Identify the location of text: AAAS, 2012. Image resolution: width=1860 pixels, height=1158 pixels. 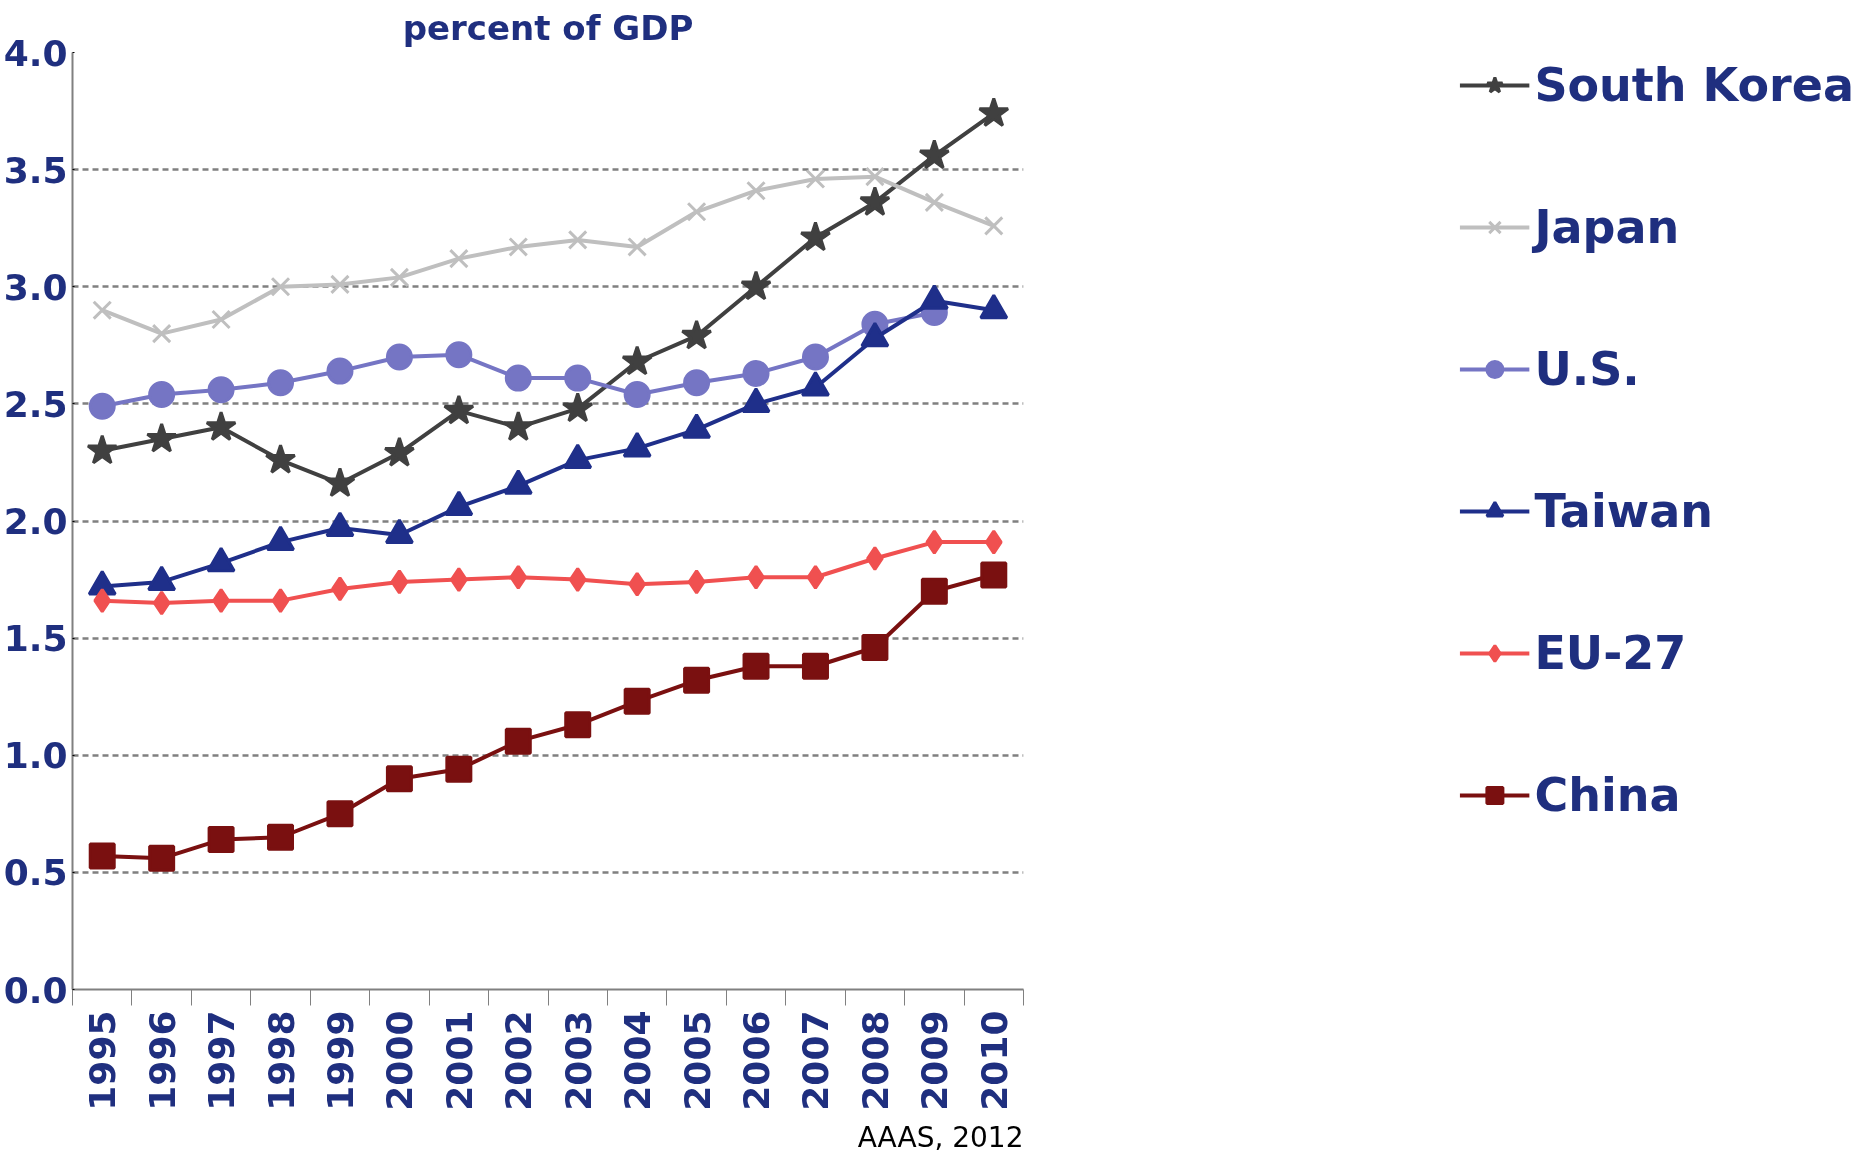
(940, 1137).